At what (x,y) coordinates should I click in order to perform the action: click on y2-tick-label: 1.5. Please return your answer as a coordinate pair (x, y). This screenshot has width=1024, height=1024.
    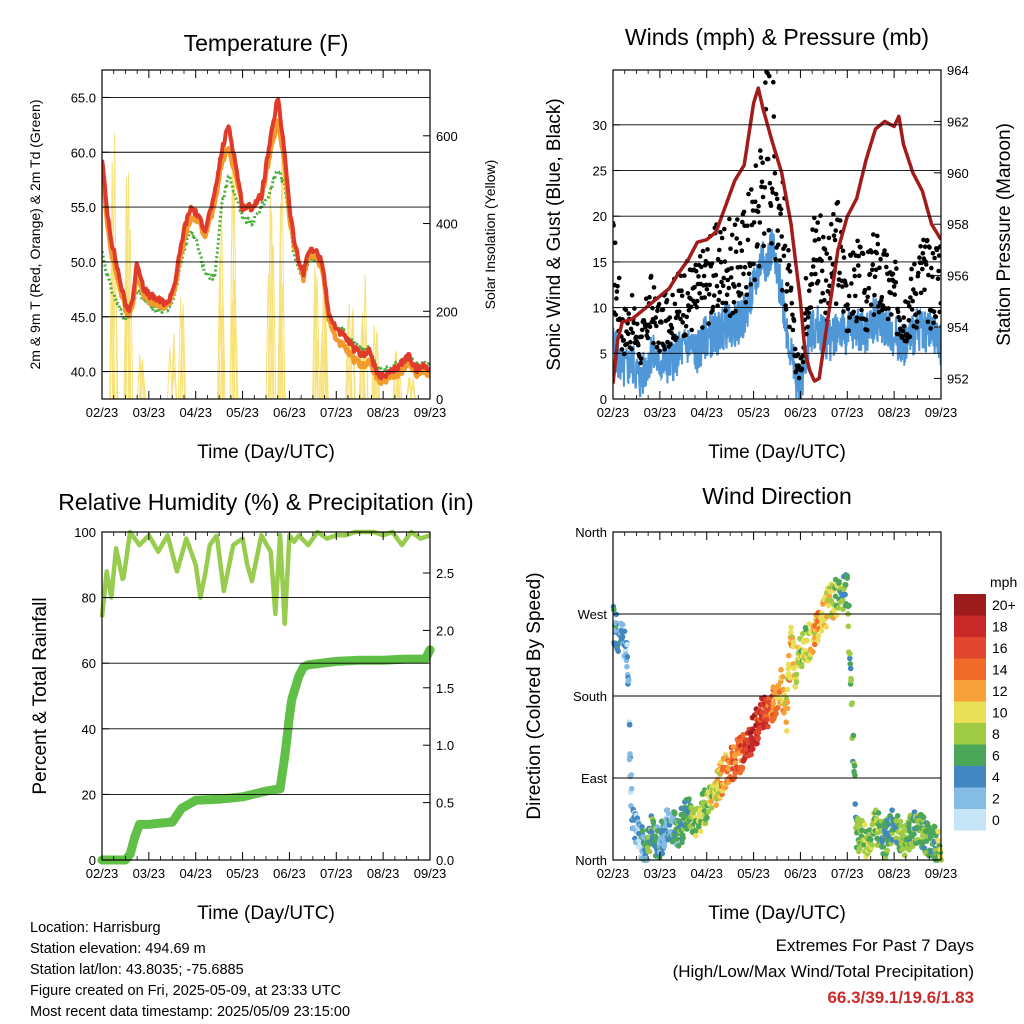
    Looking at the image, I should click on (445, 688).